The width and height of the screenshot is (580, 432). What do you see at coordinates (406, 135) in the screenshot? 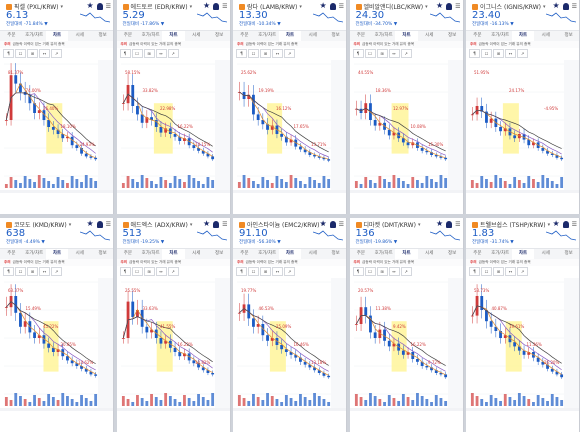
I see `candlestick-chart: 44.55% 18.36% 12.97% 10.08% 15.30%` at bounding box center [406, 135].